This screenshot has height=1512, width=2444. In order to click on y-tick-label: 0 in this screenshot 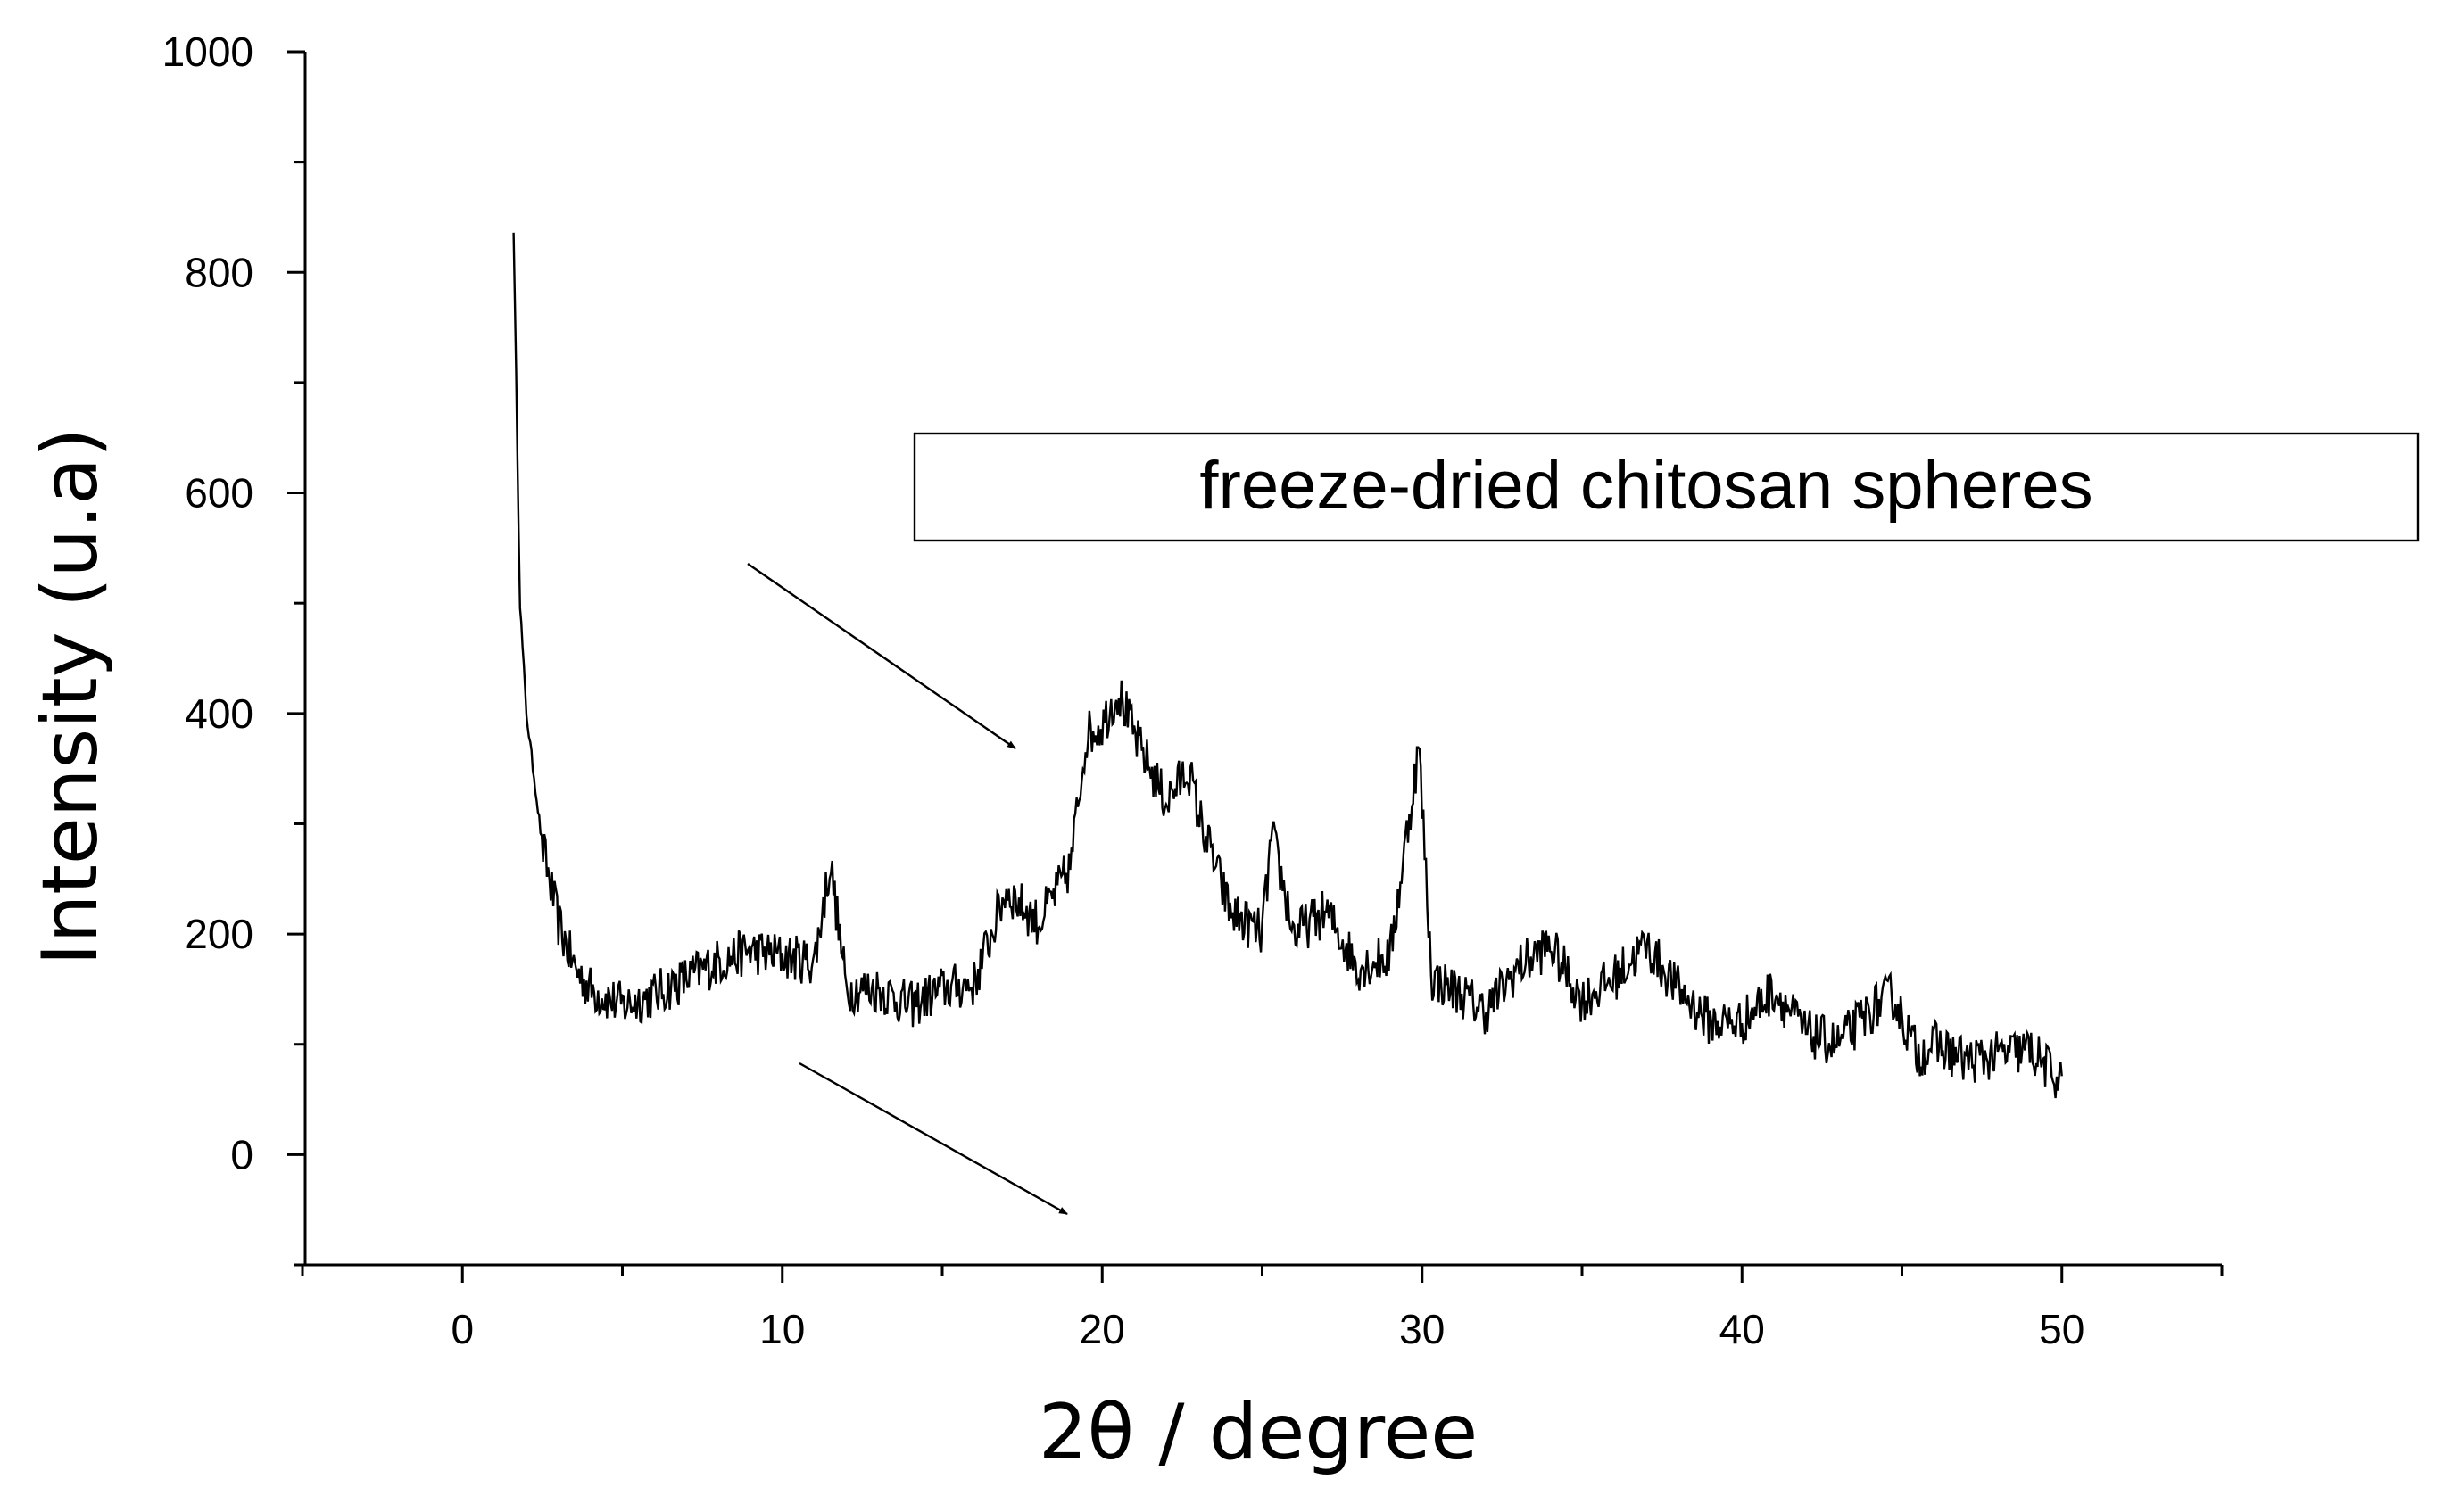, I will do `click(241, 1154)`.